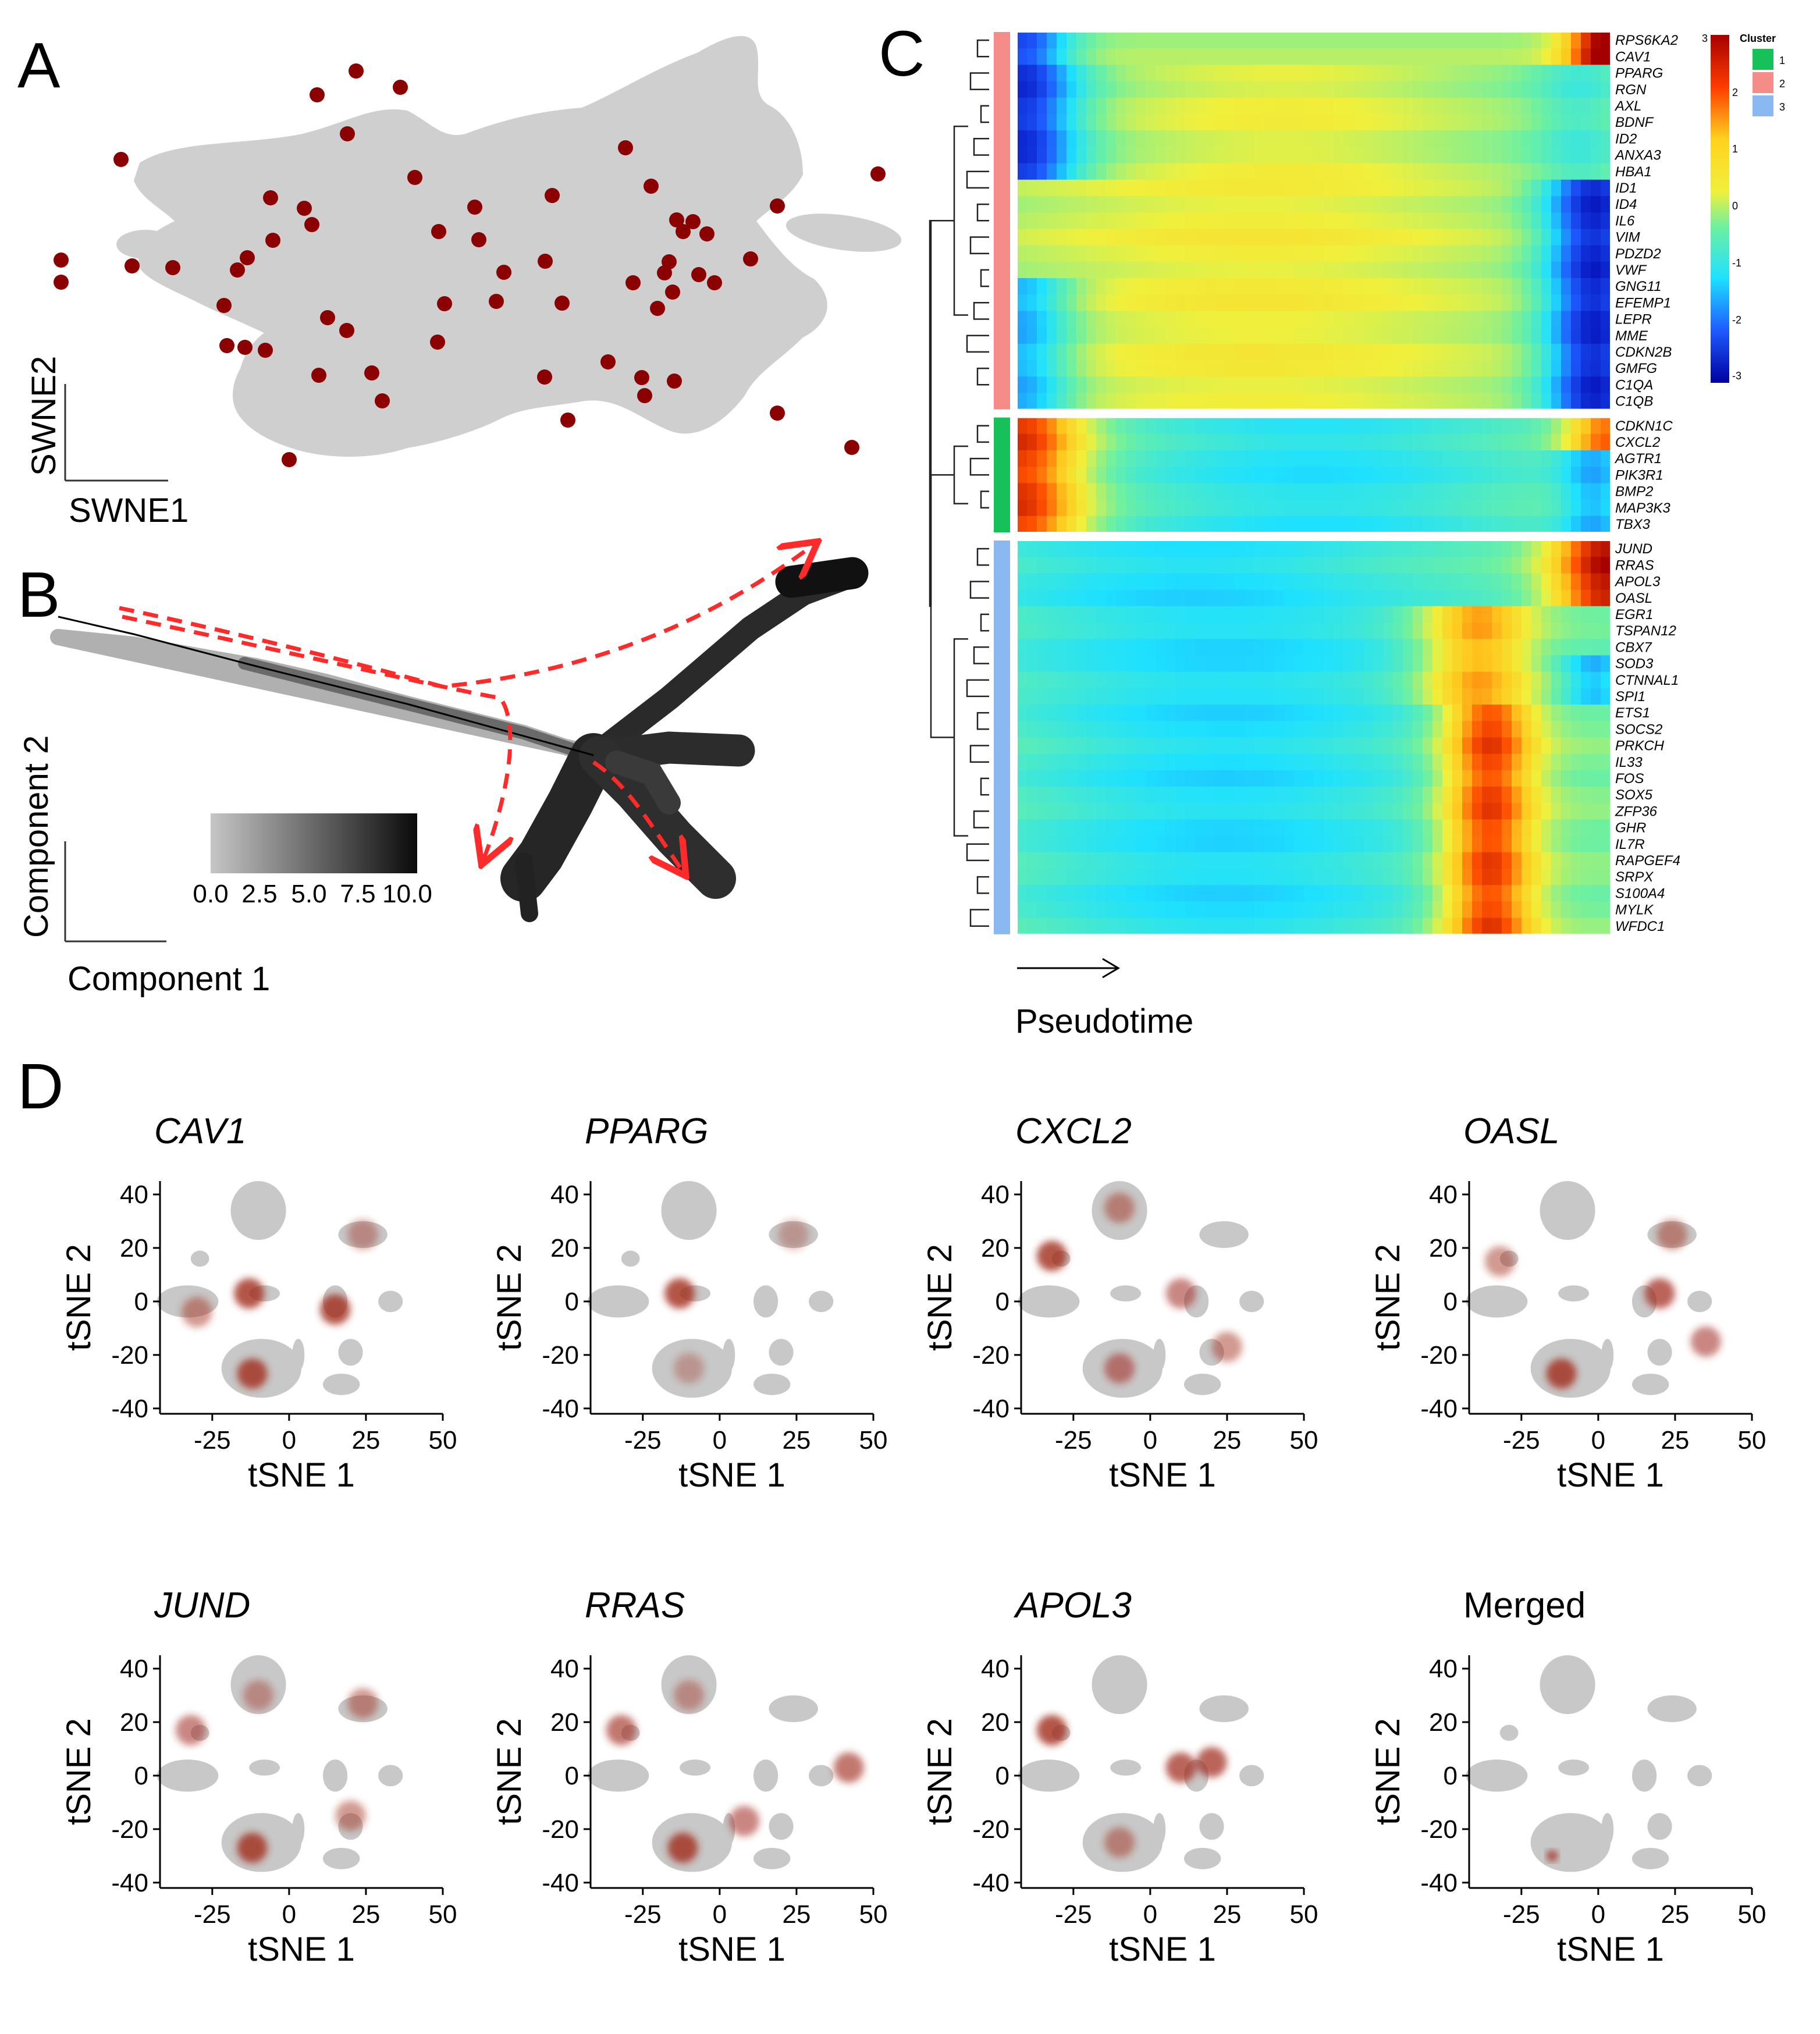 The width and height of the screenshot is (1820, 2034). I want to click on gene-label: TSPAN12, so click(1645, 631).